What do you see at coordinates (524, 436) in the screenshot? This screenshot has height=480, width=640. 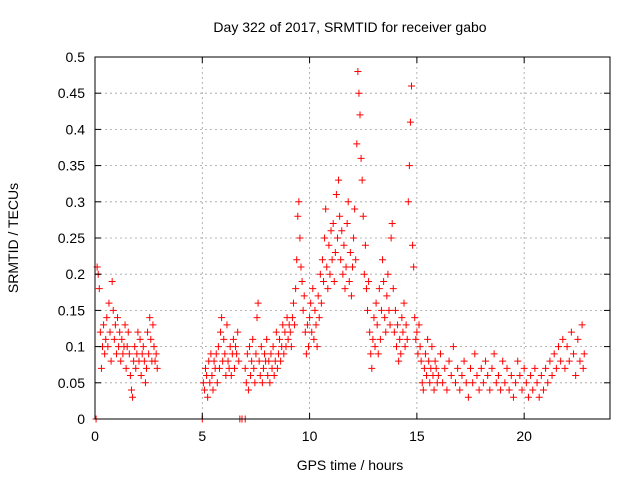 I see `x-tick-label: 20` at bounding box center [524, 436].